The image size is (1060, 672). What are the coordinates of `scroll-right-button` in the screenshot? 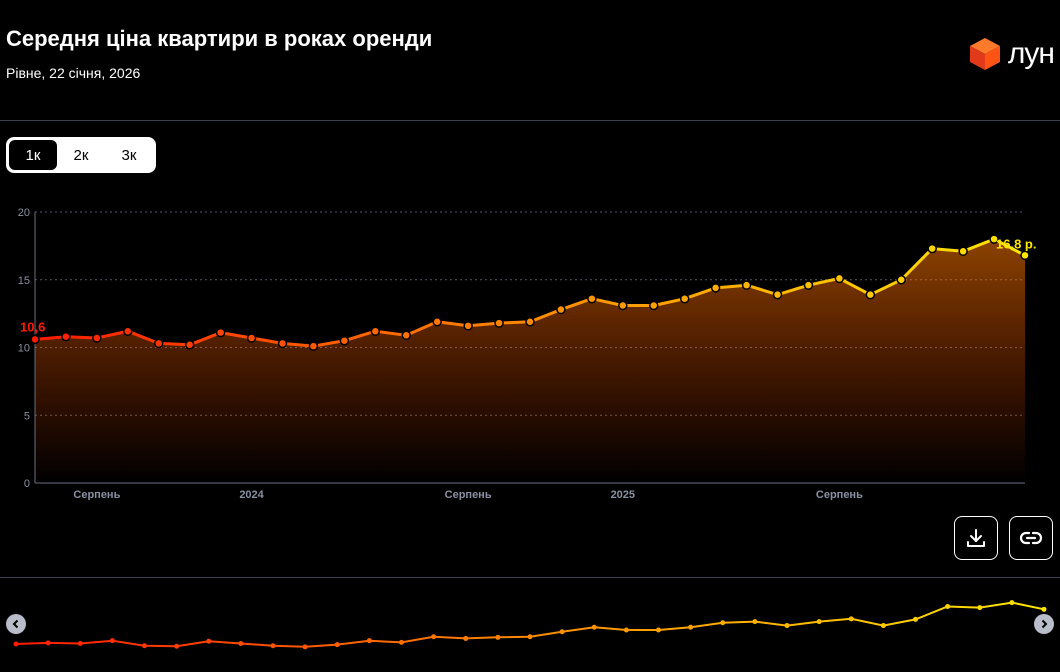 It's located at (1044, 624).